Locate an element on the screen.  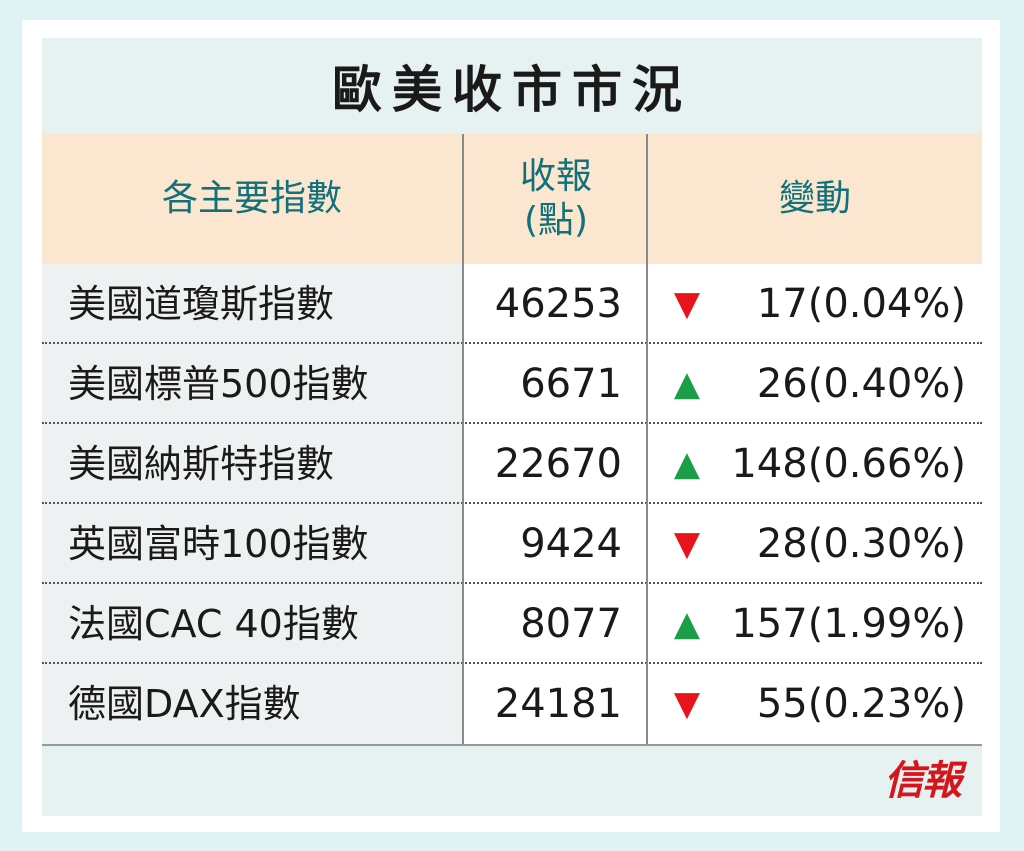
header-close-line2: (點) is located at coordinates (556, 220).